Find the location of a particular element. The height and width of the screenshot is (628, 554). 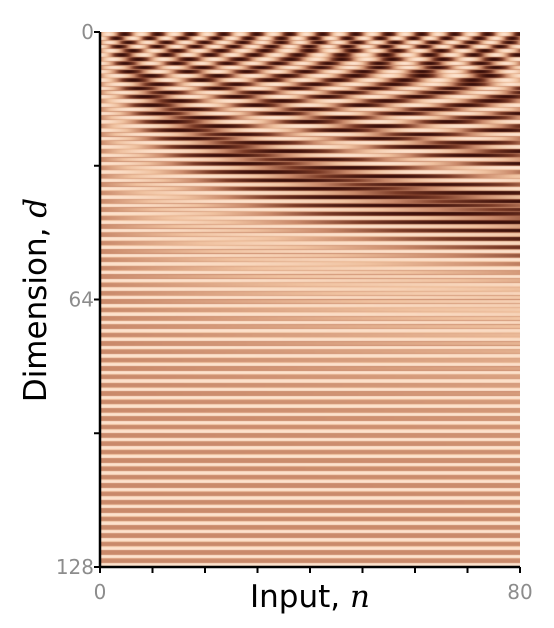

x-axis-label: Input, n is located at coordinates (310, 597).